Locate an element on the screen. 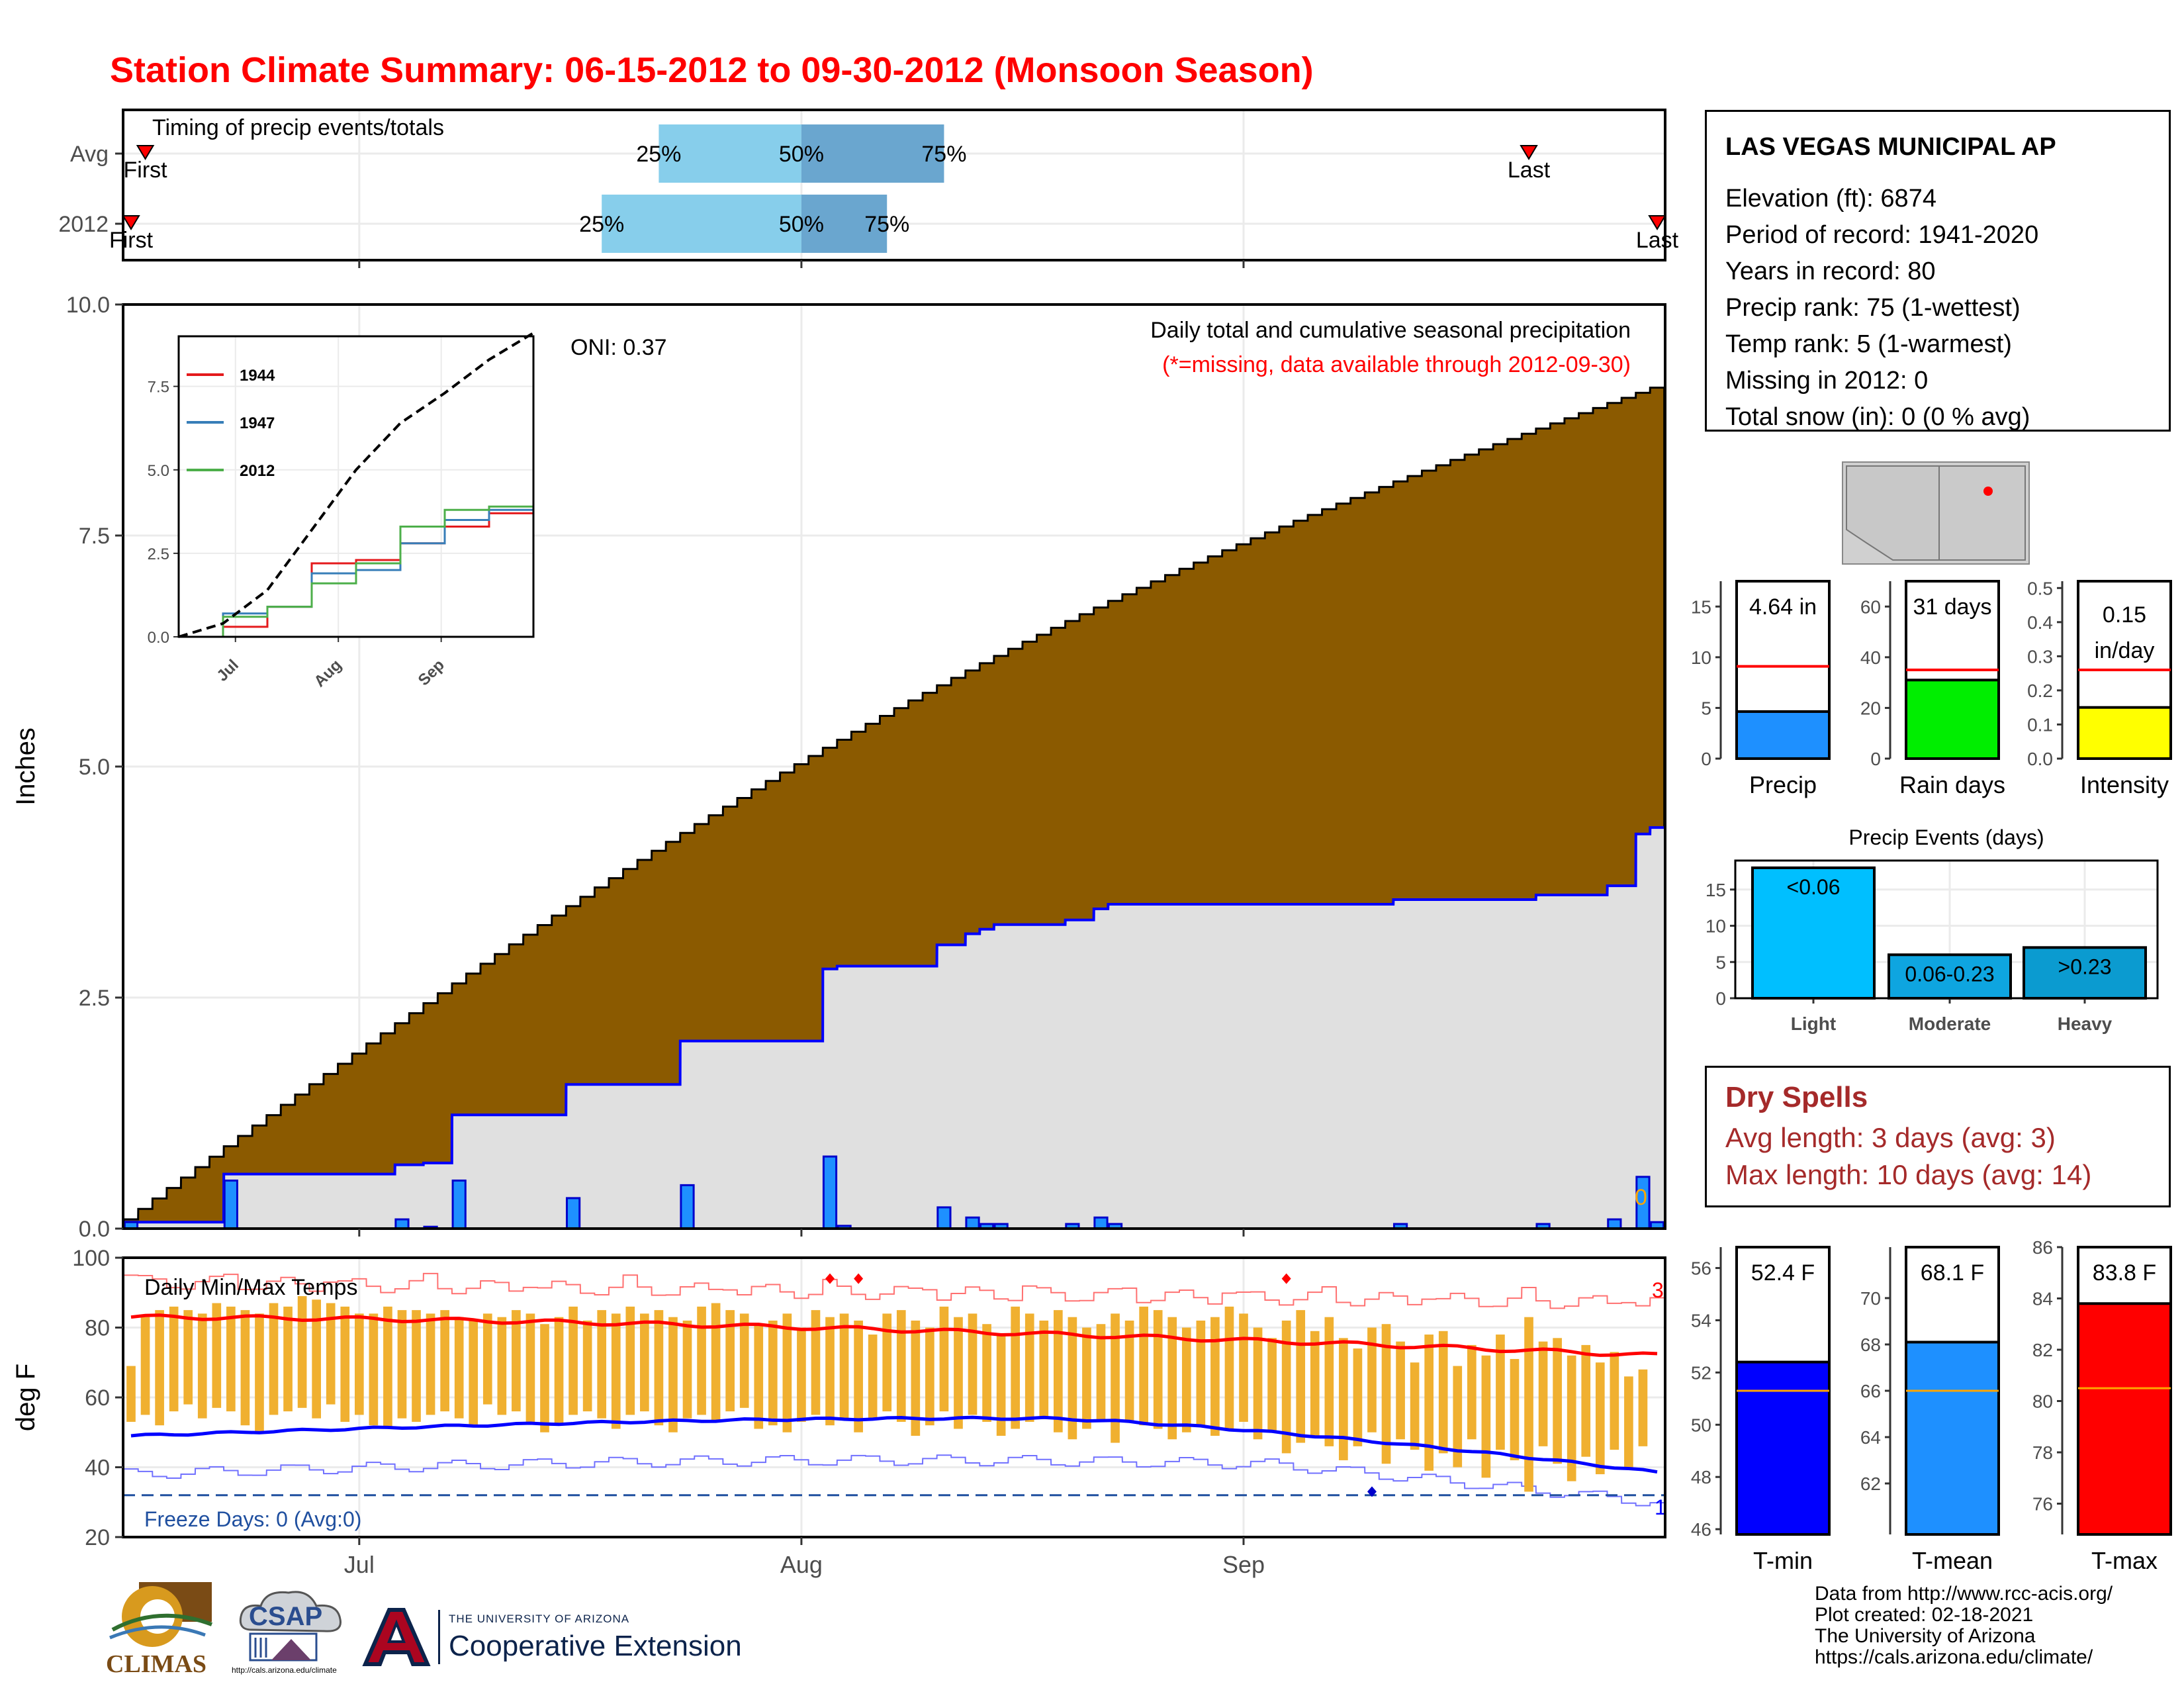 The height and width of the screenshot is (1688, 2184). source-line-1: Data from http://www.rcc-acis.org/ is located at coordinates (1964, 1594).